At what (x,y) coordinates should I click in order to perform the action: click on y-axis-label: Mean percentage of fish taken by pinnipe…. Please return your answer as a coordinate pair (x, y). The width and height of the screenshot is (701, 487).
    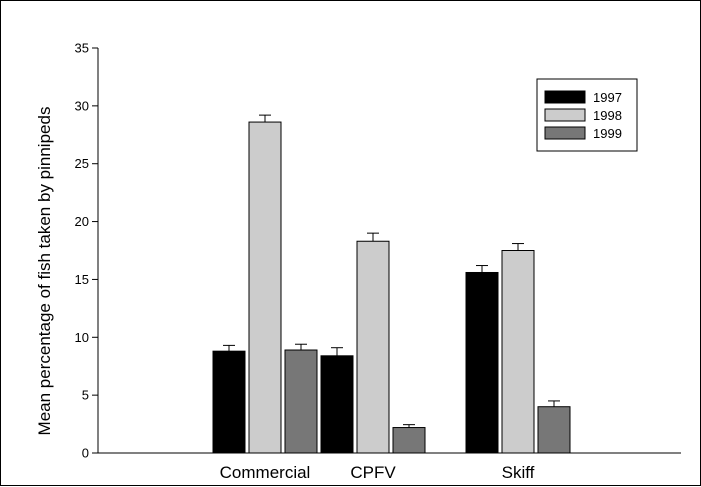
    Looking at the image, I should click on (44, 271).